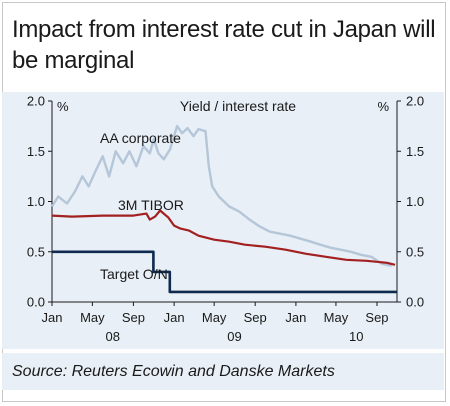 This screenshot has height=406, width=450. Describe the element at coordinates (415, 302) in the screenshot. I see `y-tick-label-right: 0.0` at that location.